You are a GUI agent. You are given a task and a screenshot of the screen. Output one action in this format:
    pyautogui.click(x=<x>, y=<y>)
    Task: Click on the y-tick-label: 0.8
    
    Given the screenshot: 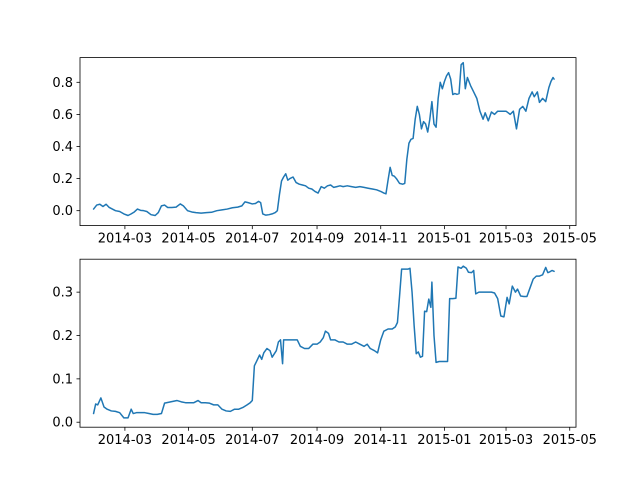 What is the action you would take?
    pyautogui.click(x=62, y=83)
    